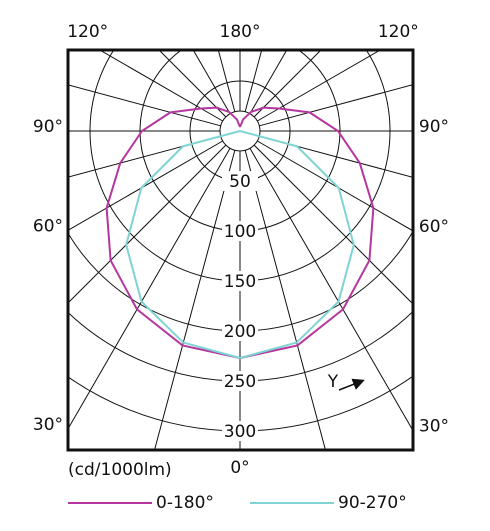 The height and width of the screenshot is (531, 490). I want to click on annotation: Y, so click(333, 382).